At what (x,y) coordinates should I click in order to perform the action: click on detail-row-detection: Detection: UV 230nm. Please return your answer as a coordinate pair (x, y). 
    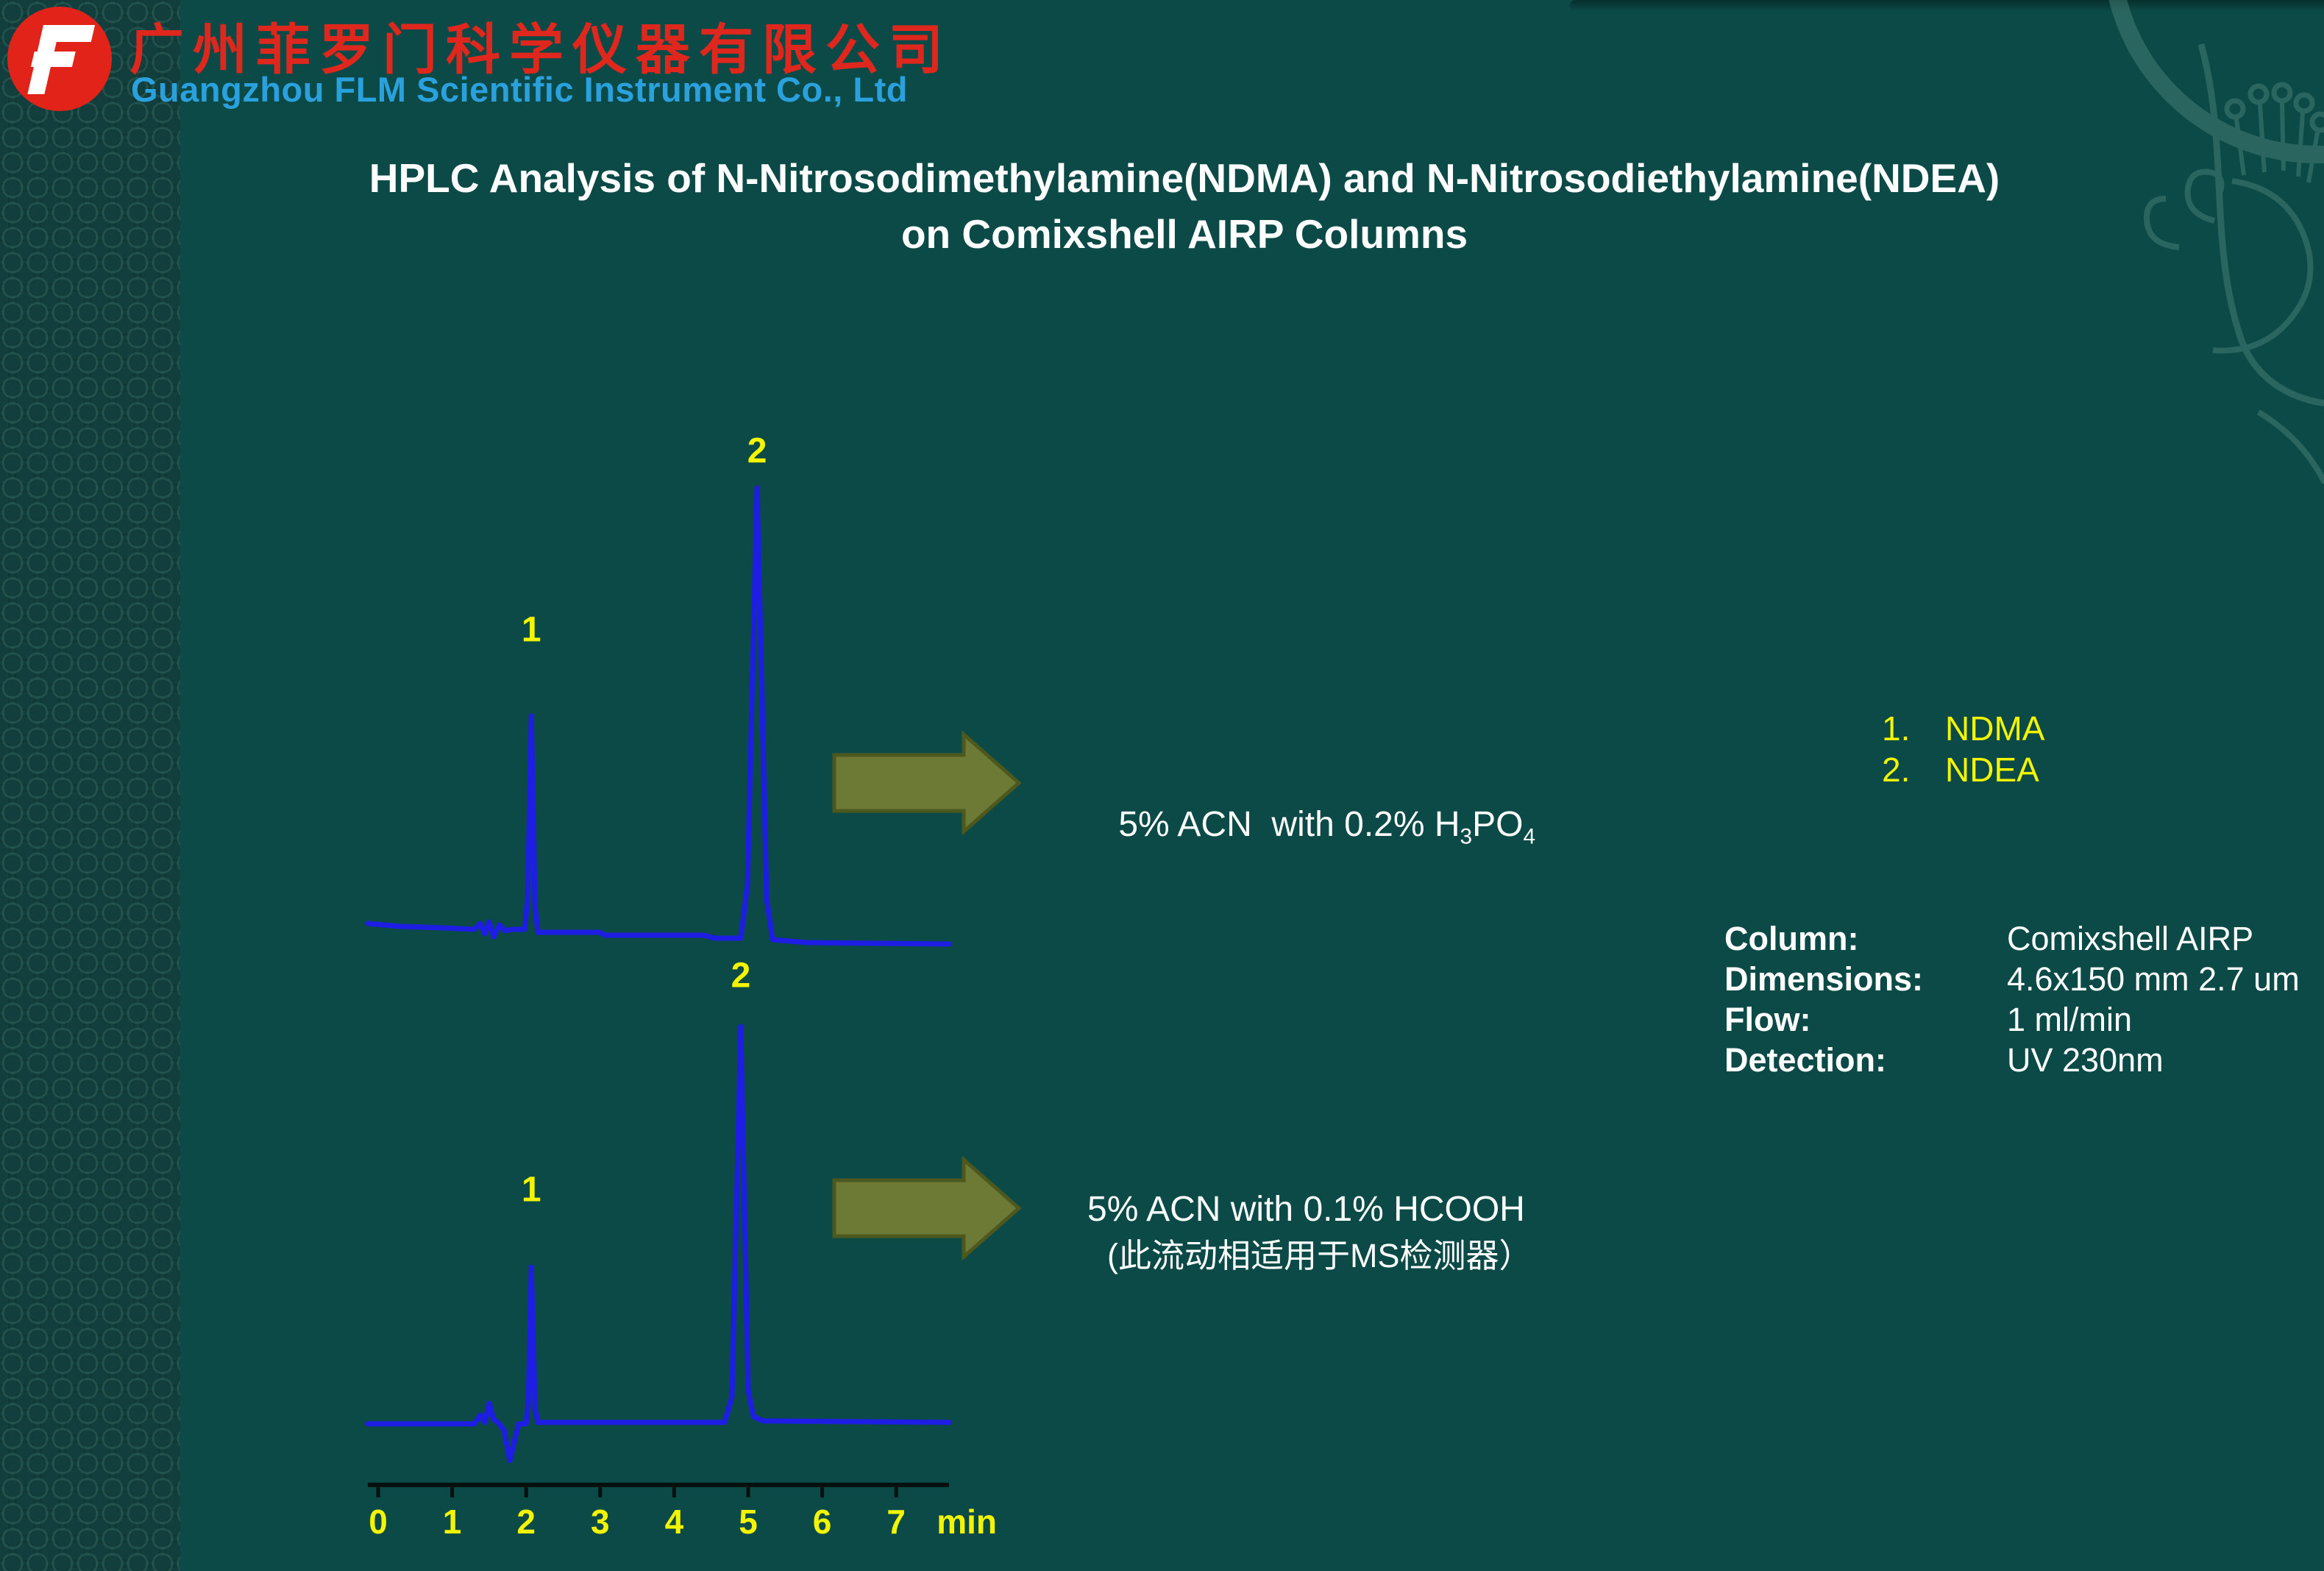
    Looking at the image, I should click on (2012, 1061).